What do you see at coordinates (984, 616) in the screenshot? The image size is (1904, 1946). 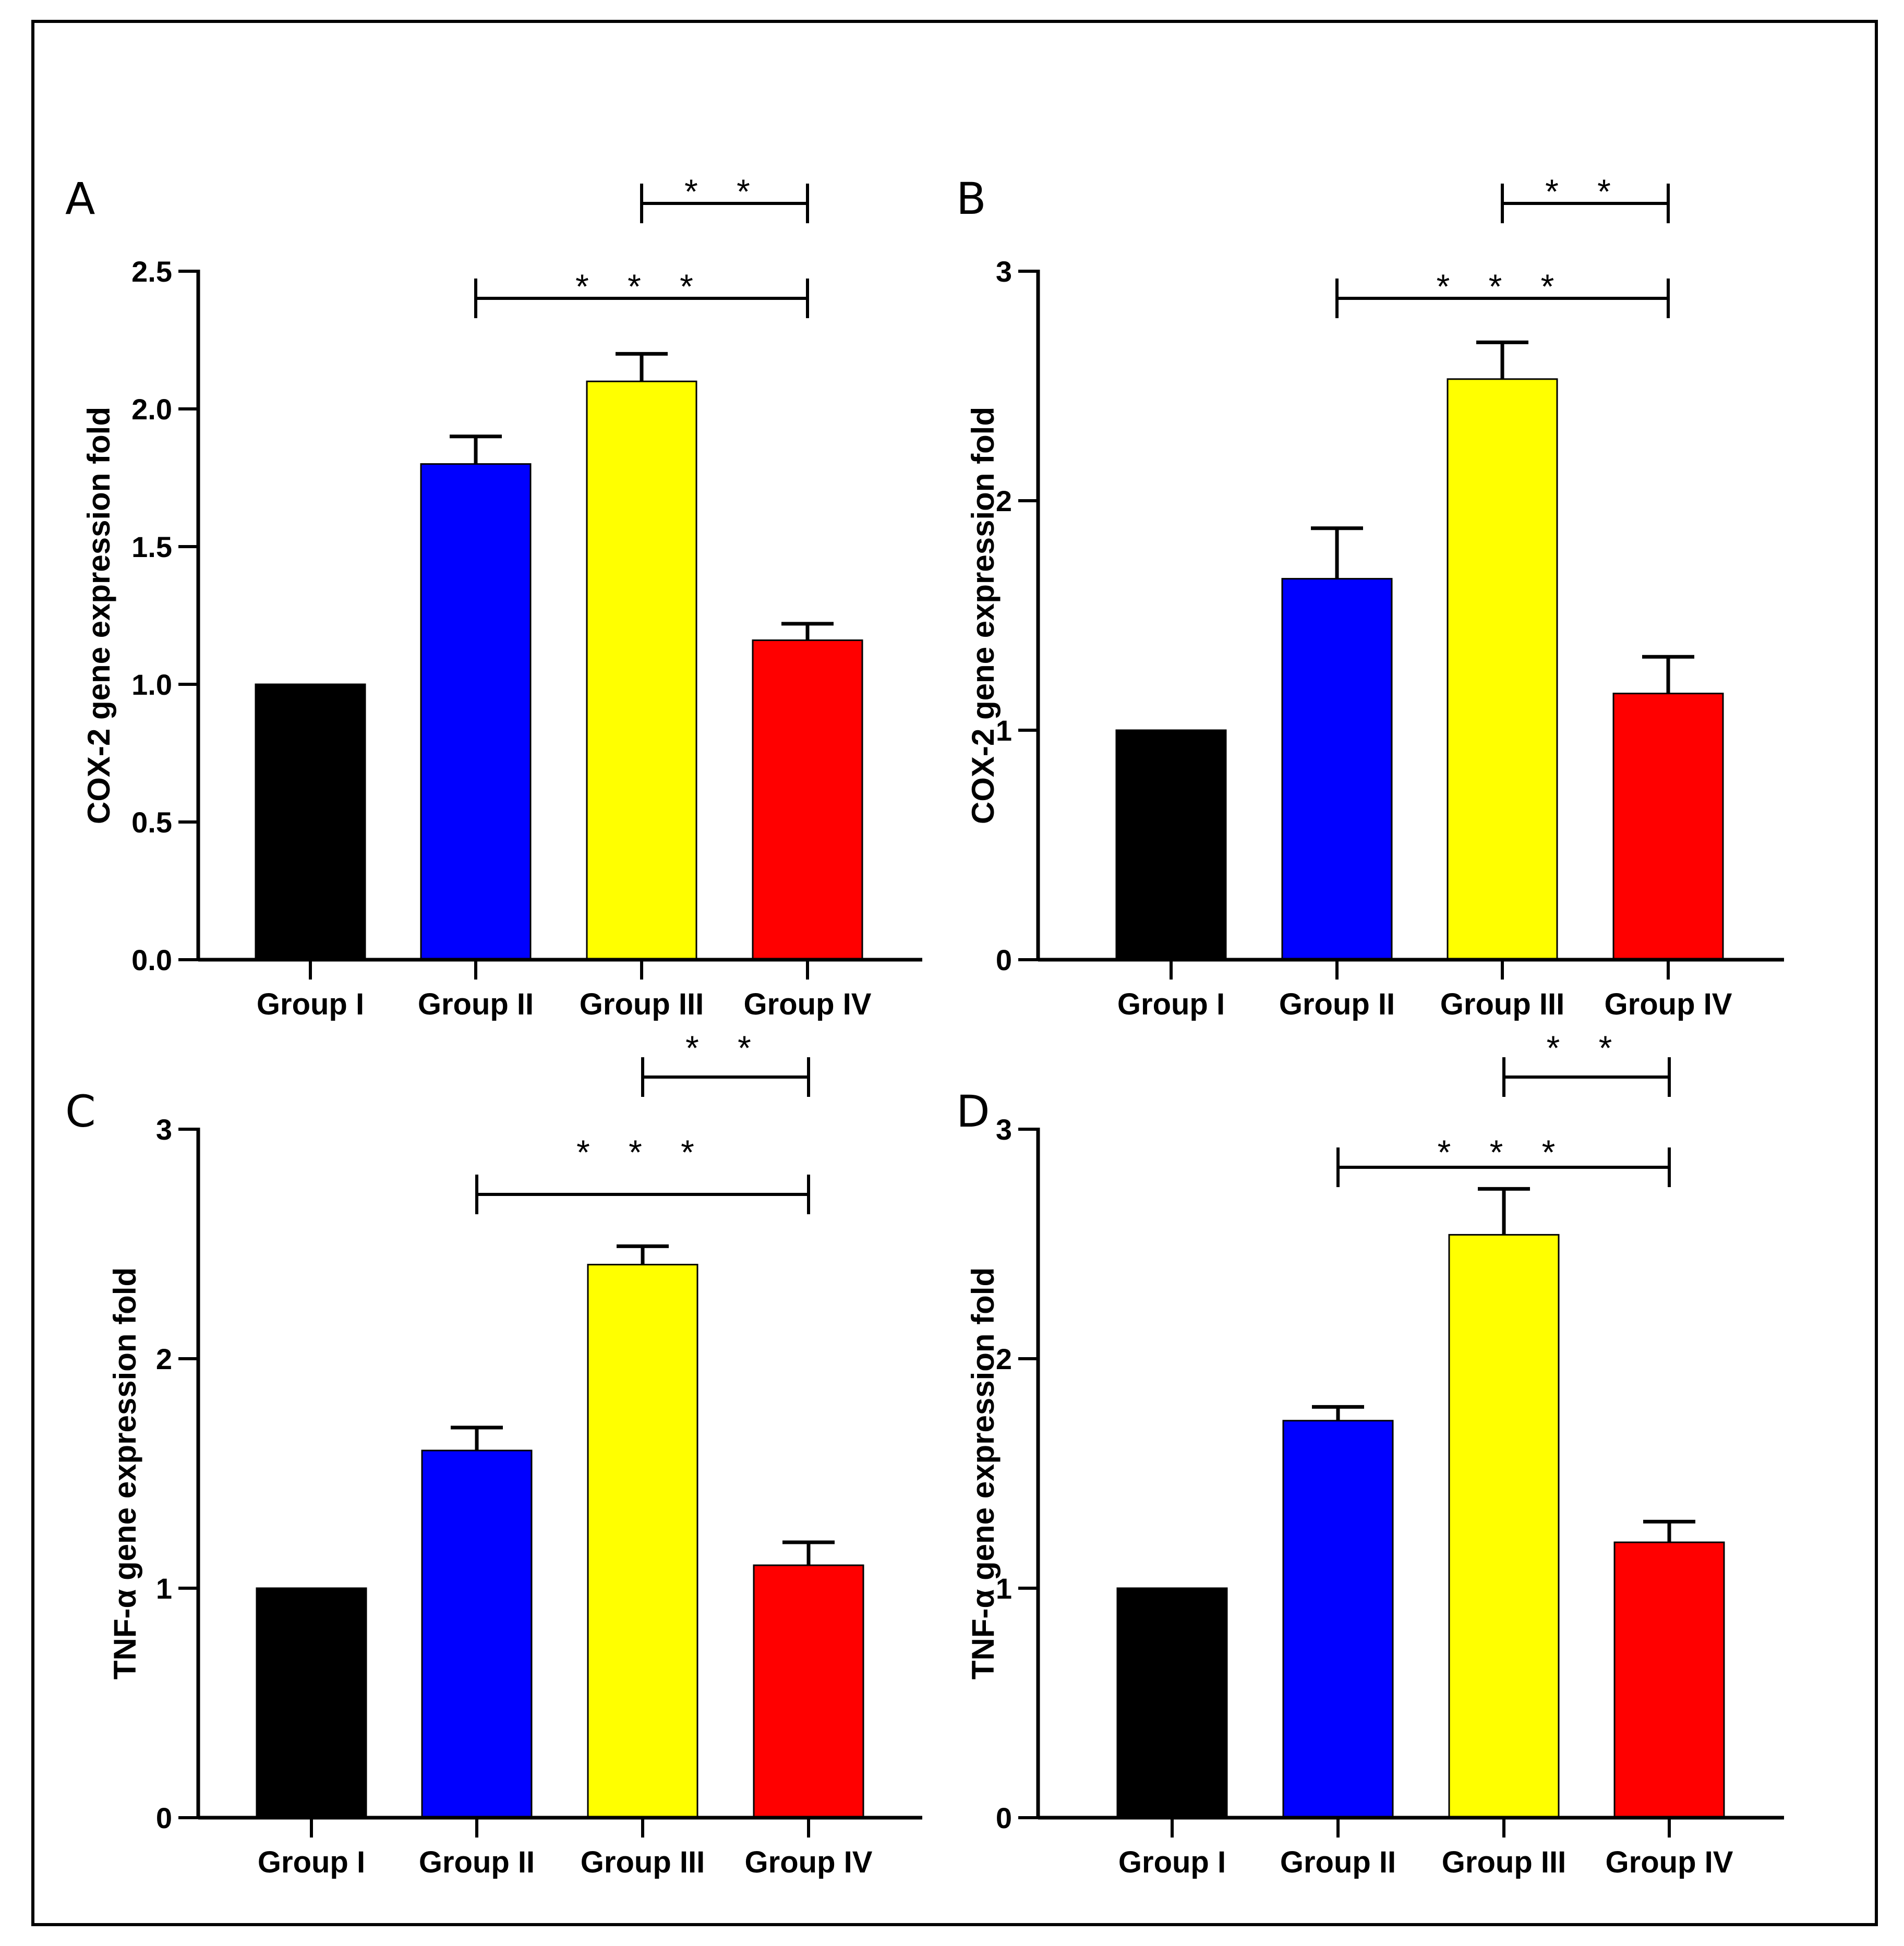 I see `panel-b-y-axis-title: COX-2 gene expression fold` at bounding box center [984, 616].